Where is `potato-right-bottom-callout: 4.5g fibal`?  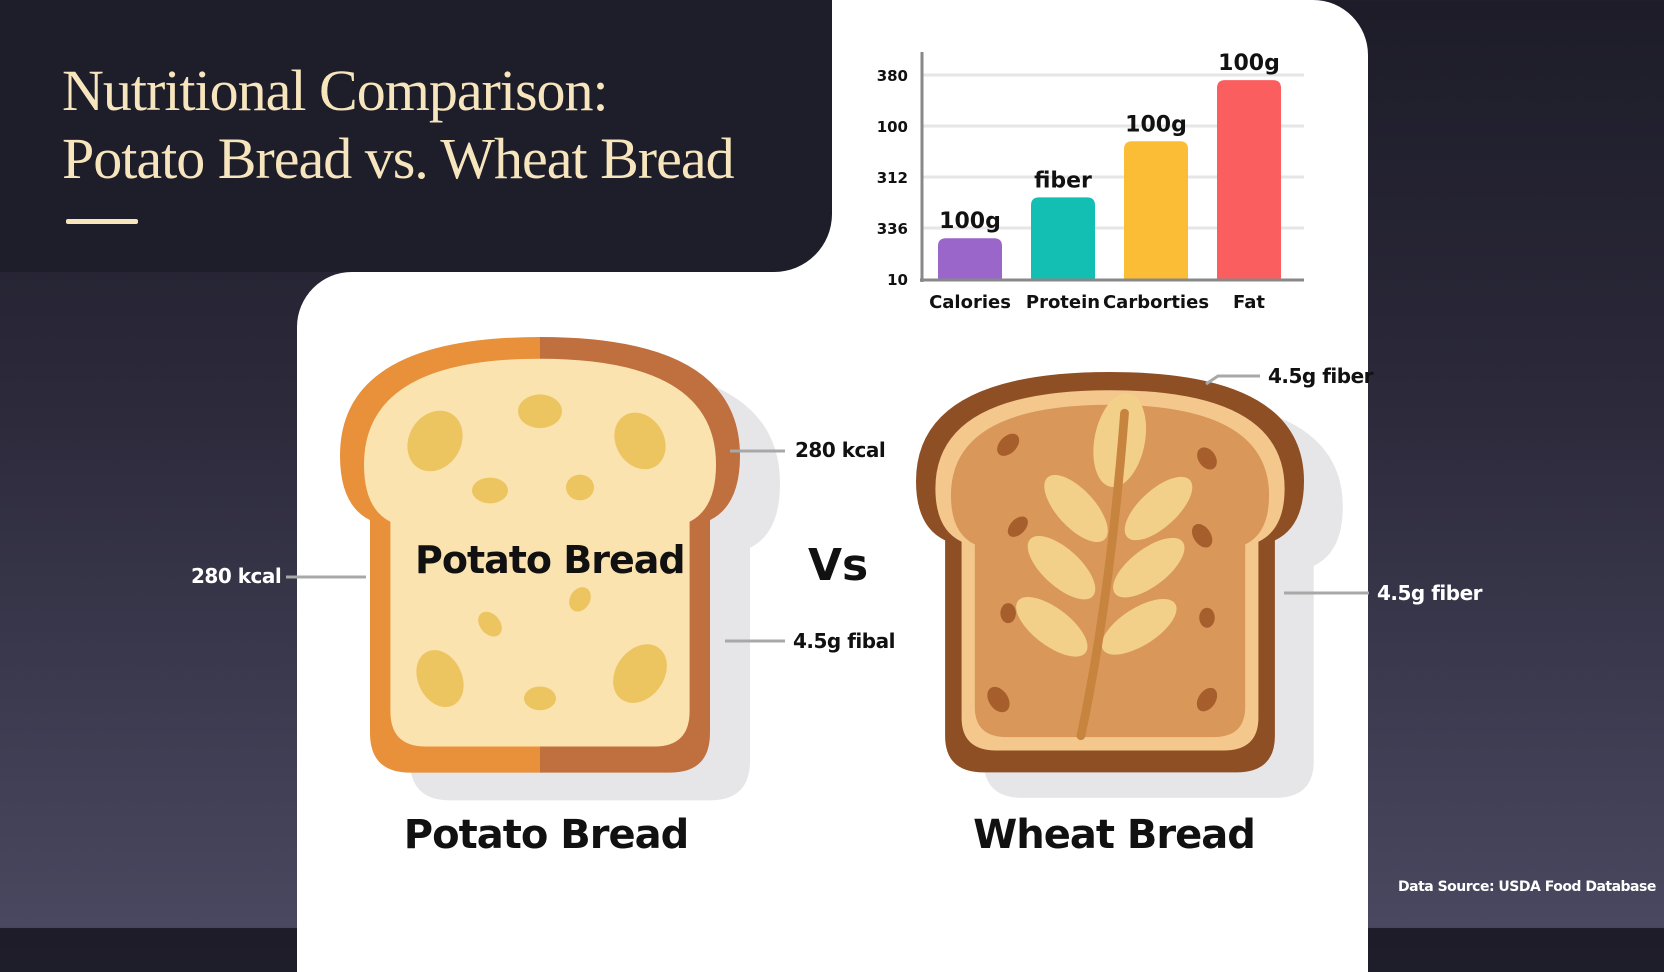 potato-right-bottom-callout: 4.5g fibal is located at coordinates (844, 641).